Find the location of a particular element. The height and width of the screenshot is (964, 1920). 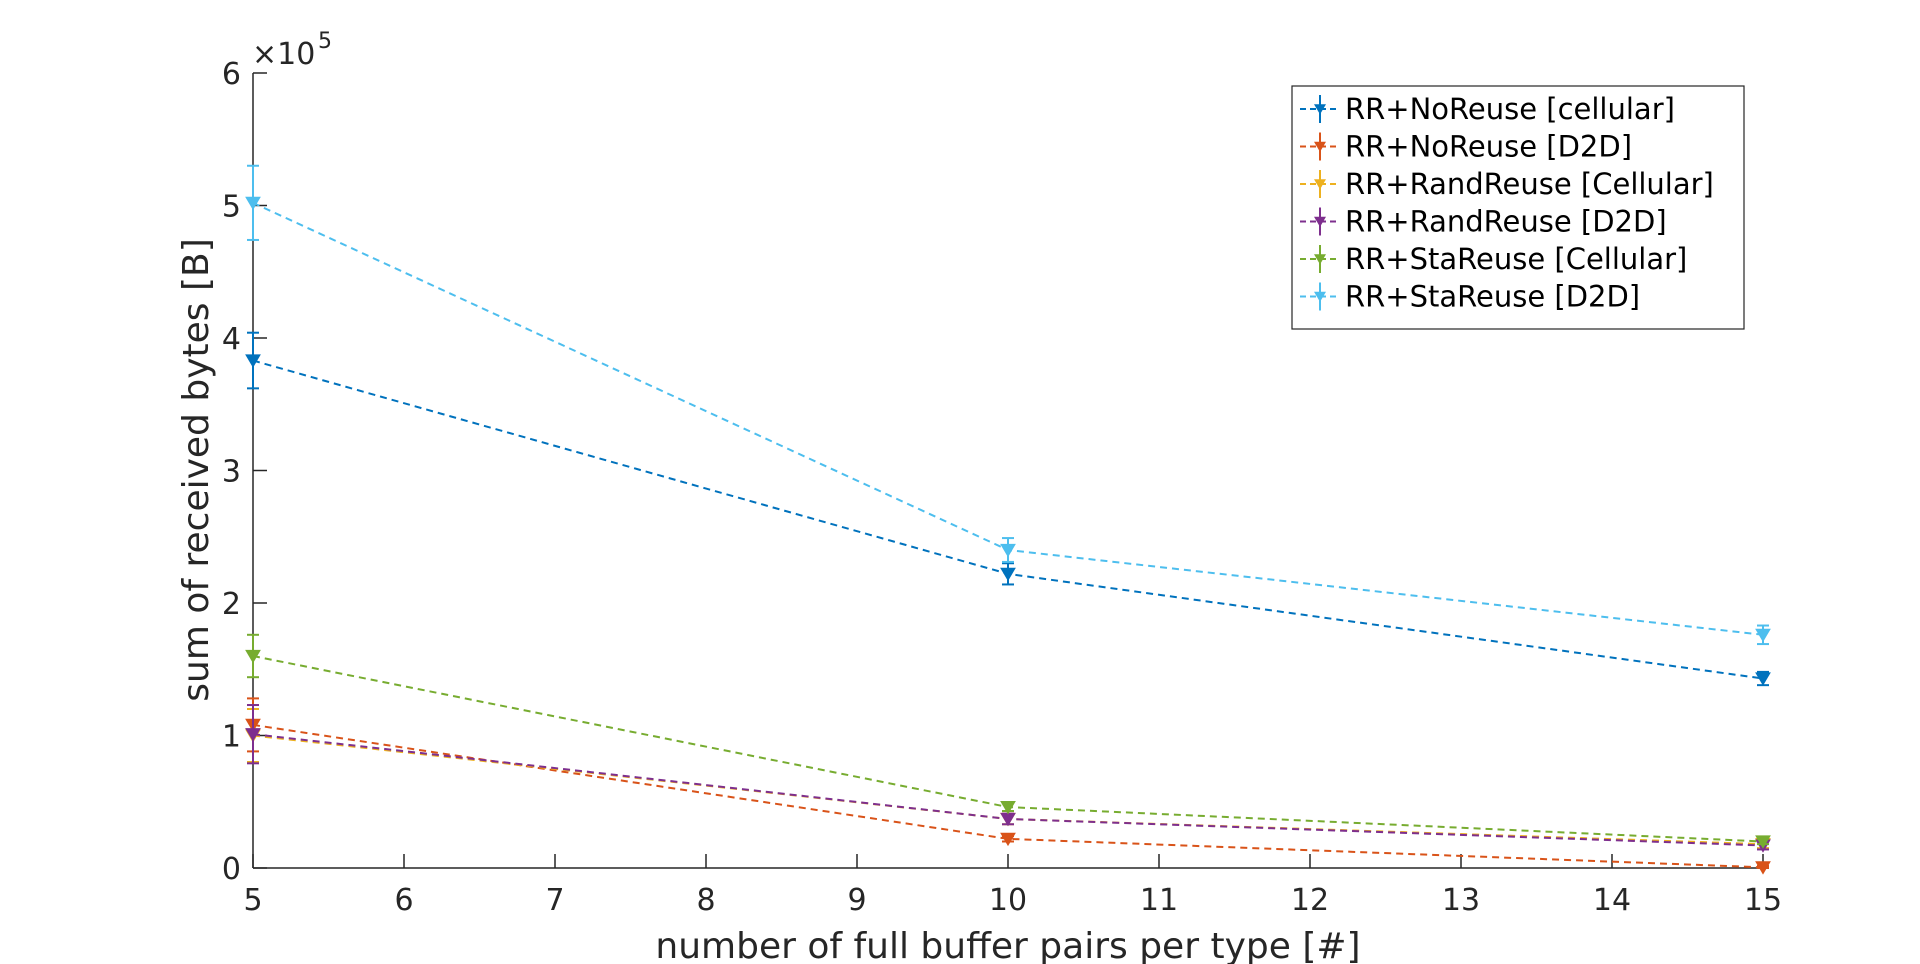

legend-label: RR+StaReuse [Cellular] is located at coordinates (1516, 259).